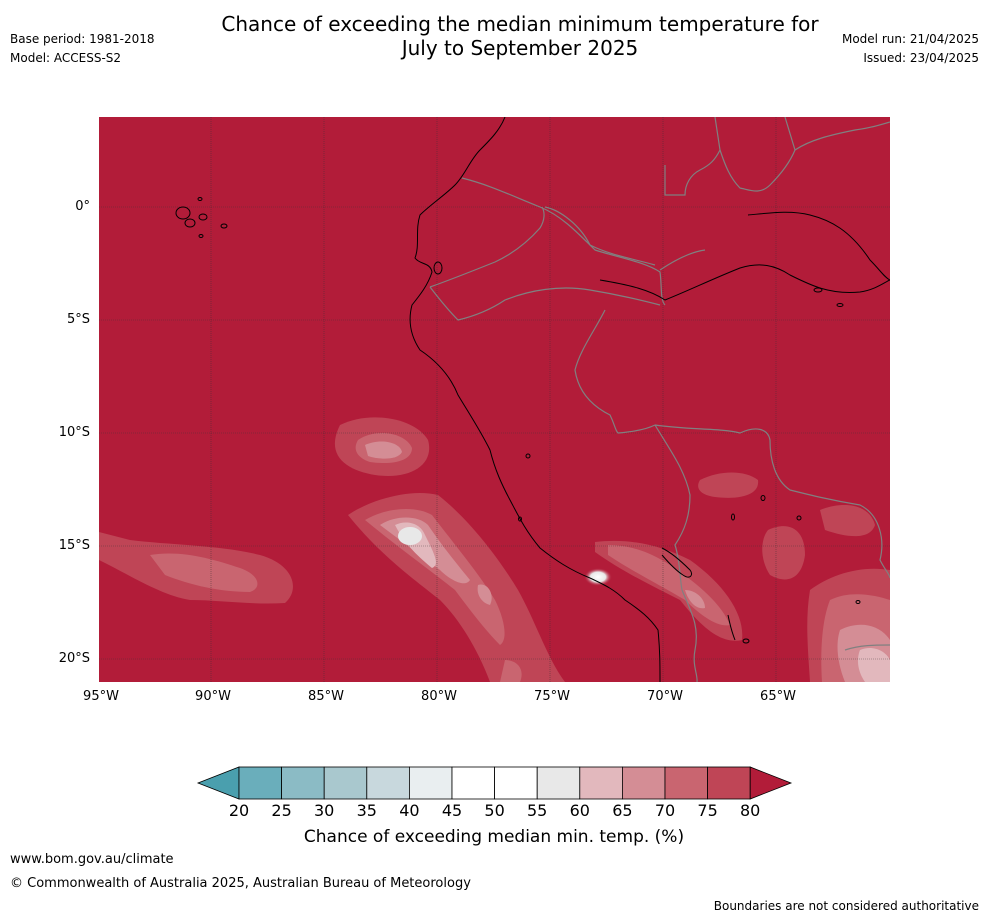  I want to click on lat-label: 15°S, so click(74, 545).